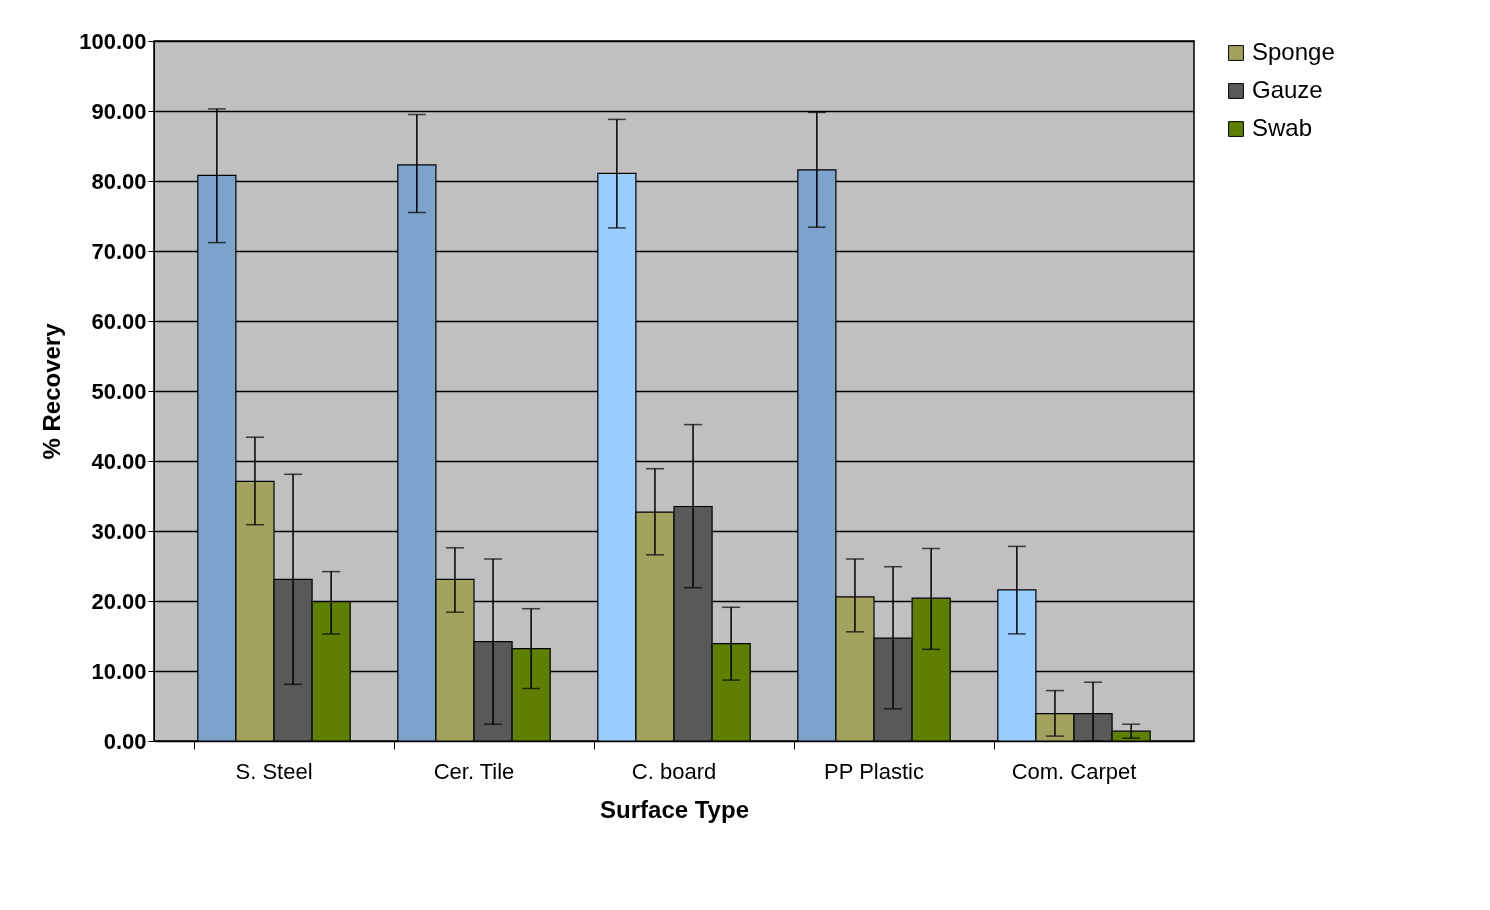  What do you see at coordinates (874, 771) in the screenshot?
I see `x-tick-label: PP Plastic` at bounding box center [874, 771].